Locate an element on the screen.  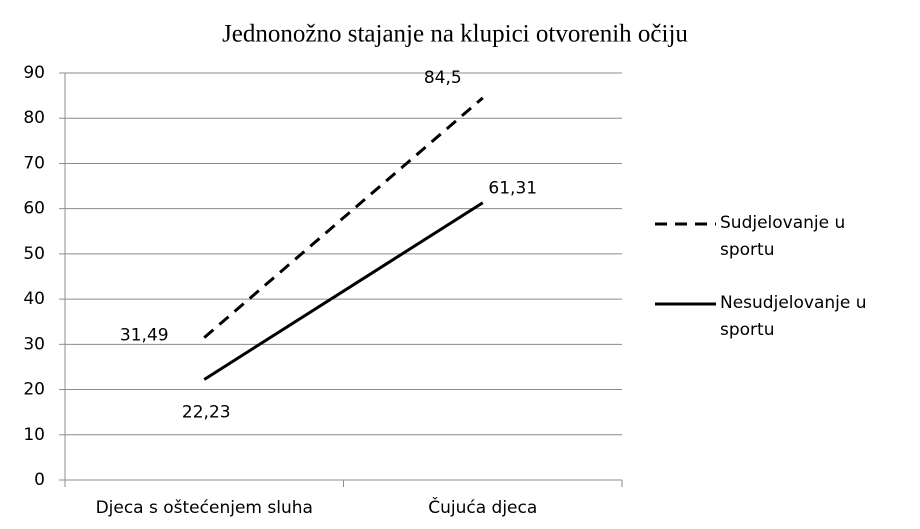
x-tick-label: Djeca s oštećenjem sluha is located at coordinates (204, 508).